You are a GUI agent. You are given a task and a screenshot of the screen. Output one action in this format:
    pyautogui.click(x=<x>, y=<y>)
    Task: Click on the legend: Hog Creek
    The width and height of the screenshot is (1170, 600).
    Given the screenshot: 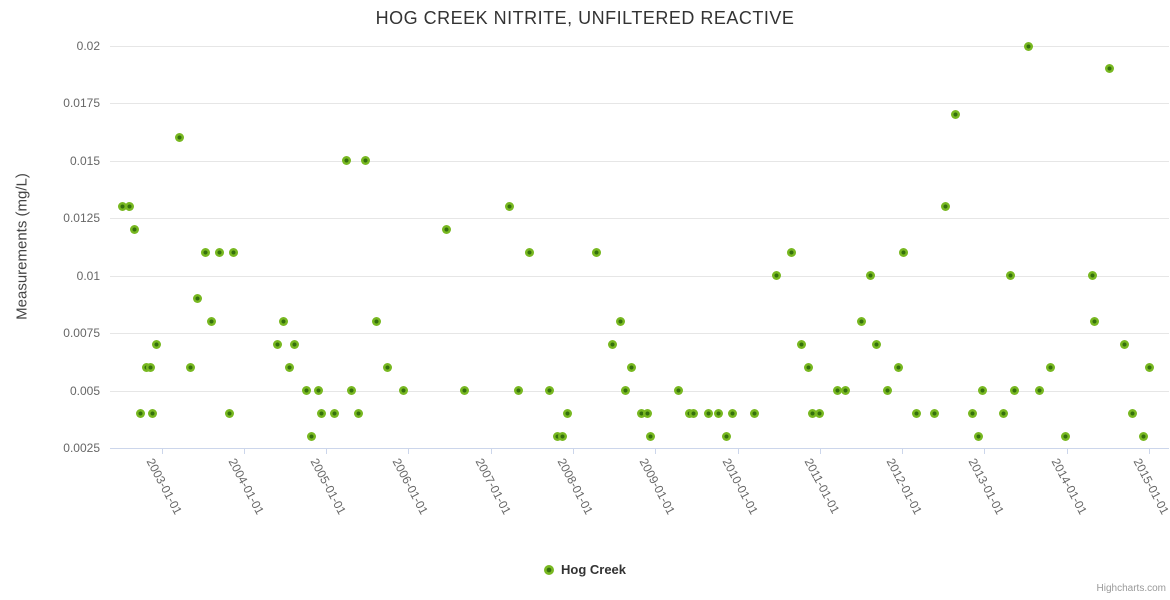 What is the action you would take?
    pyautogui.click(x=585, y=569)
    